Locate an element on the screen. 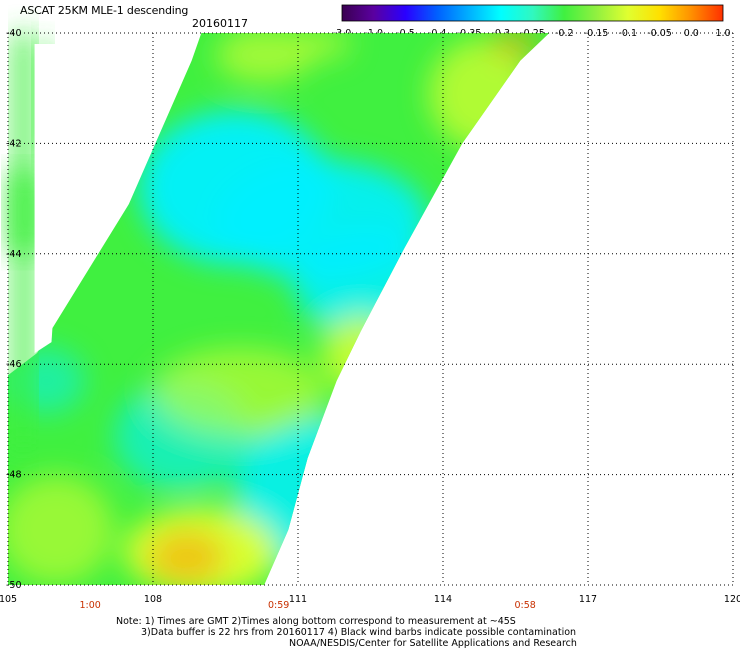 The image size is (740, 650). x-tick-label: 114 is located at coordinates (443, 599).